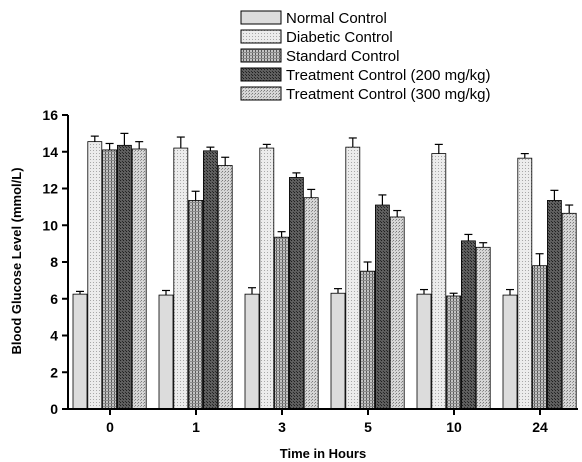 The height and width of the screenshot is (462, 582). I want to click on x-tick-label: 24, so click(540, 427).